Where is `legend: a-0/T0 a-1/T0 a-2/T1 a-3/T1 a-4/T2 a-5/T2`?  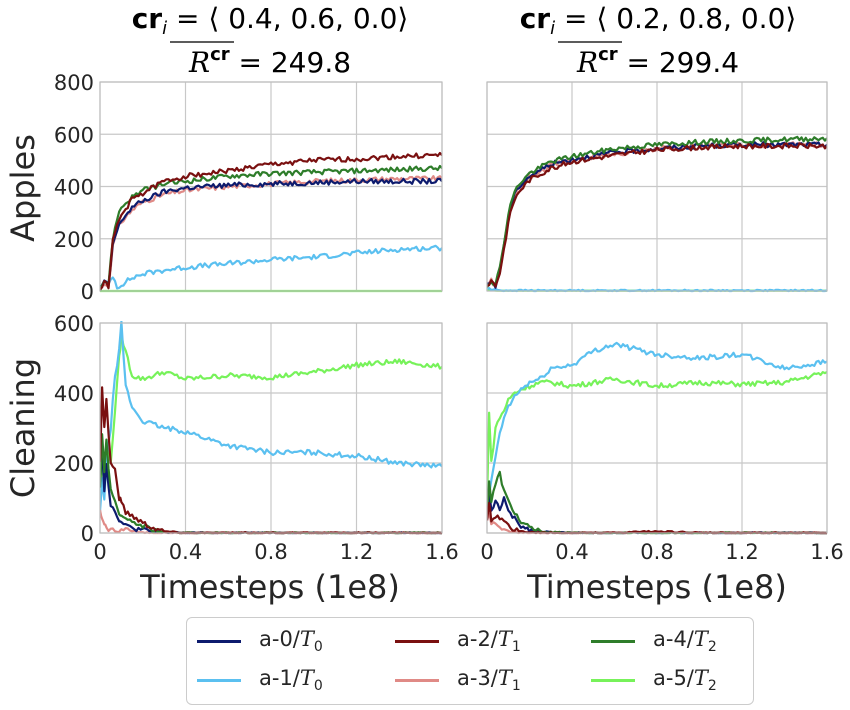
legend: a-0/T0 a-1/T0 a-2/T1 a-3/T1 a-4/T2 a-5/T2 is located at coordinates (470, 661).